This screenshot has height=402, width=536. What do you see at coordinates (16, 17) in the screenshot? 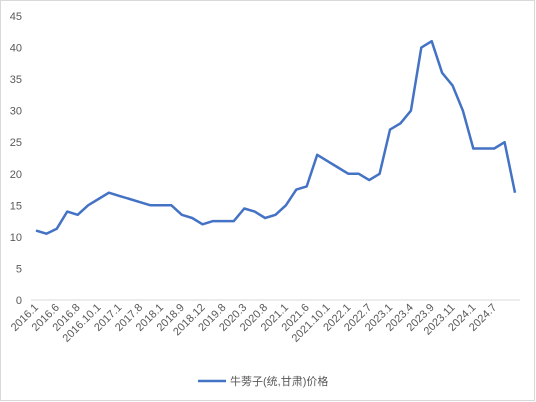
I see `y-tick-label: 45` at bounding box center [16, 17].